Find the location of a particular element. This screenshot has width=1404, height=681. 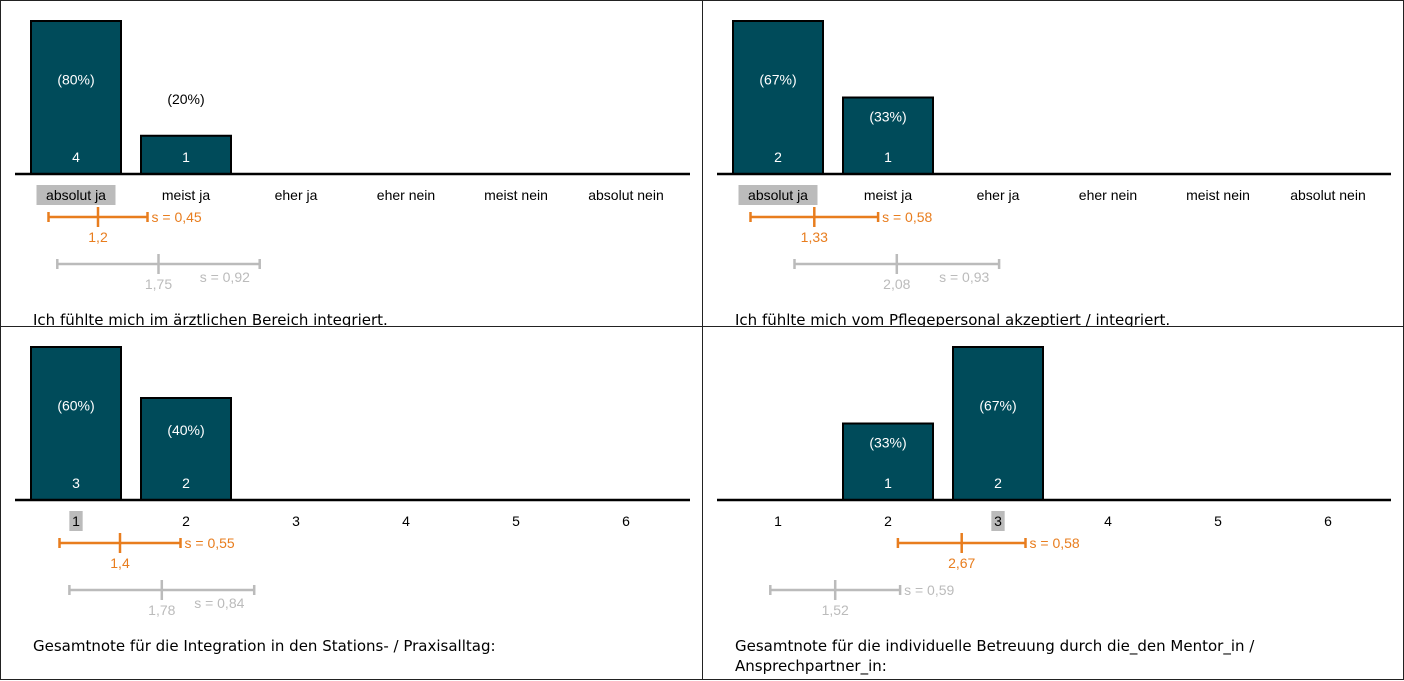

count-label-2: 2 is located at coordinates (186, 483).